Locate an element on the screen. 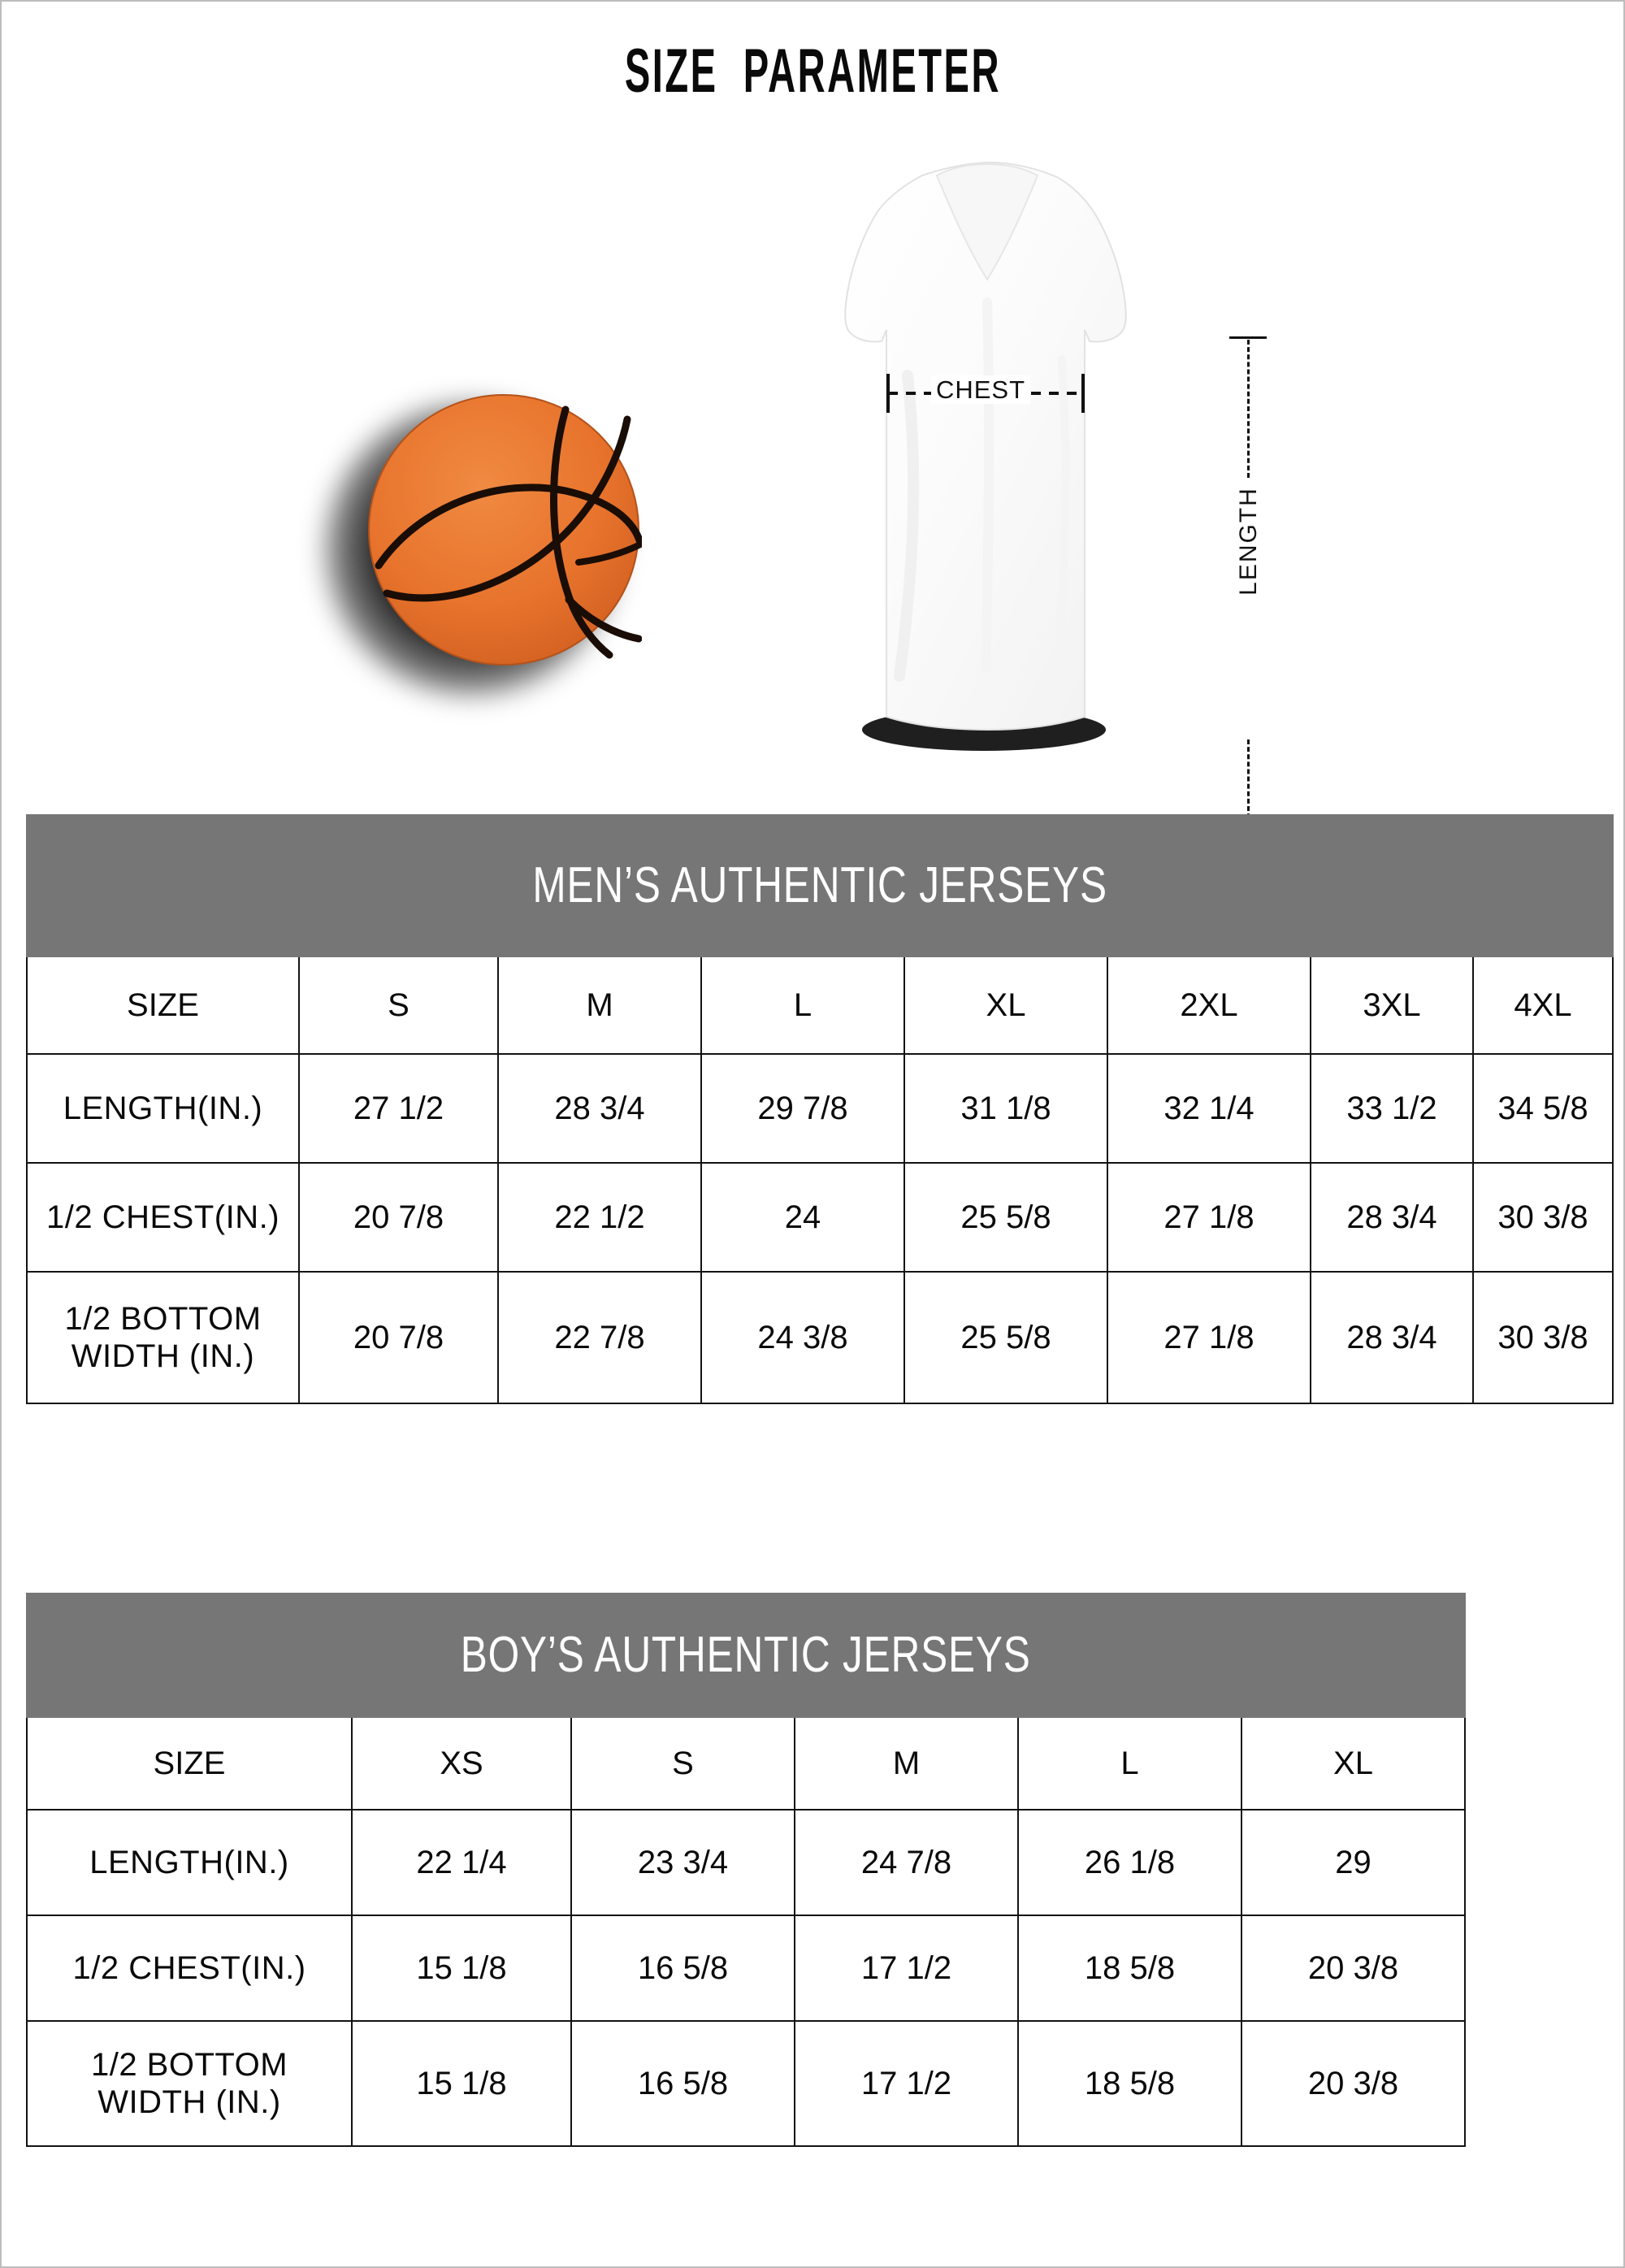 Image resolution: width=1625 pixels, height=2268 pixels. jersey-illustration: CHEST is located at coordinates (981, 465).